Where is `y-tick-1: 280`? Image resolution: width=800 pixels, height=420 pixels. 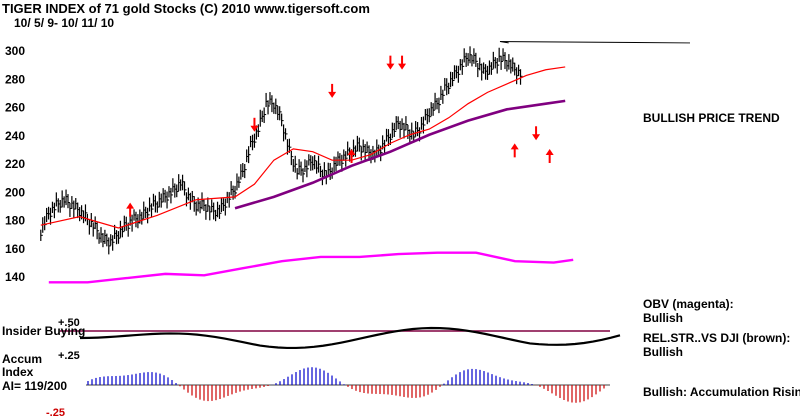
y-tick-1: 280 is located at coordinates (15, 79).